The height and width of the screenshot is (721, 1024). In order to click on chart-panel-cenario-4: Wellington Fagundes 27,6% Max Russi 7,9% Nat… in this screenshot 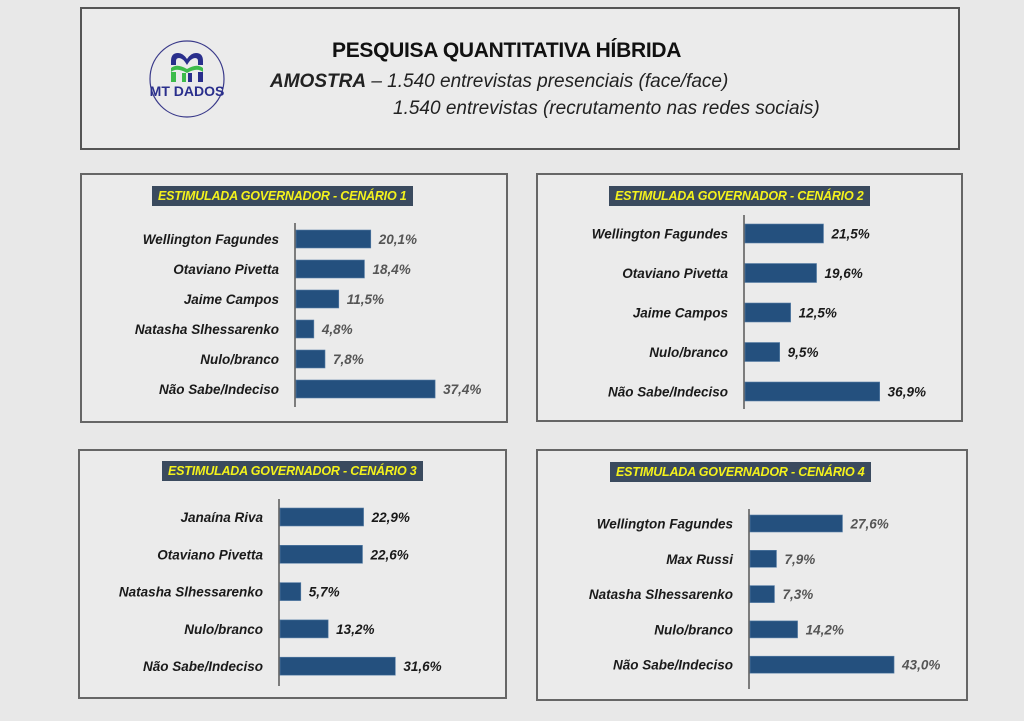, I will do `click(752, 575)`.